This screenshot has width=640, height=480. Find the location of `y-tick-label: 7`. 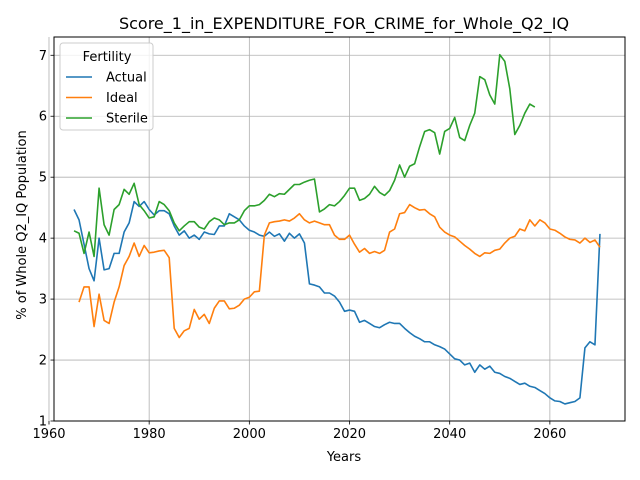

y-tick-label: 7 is located at coordinates (43, 56).